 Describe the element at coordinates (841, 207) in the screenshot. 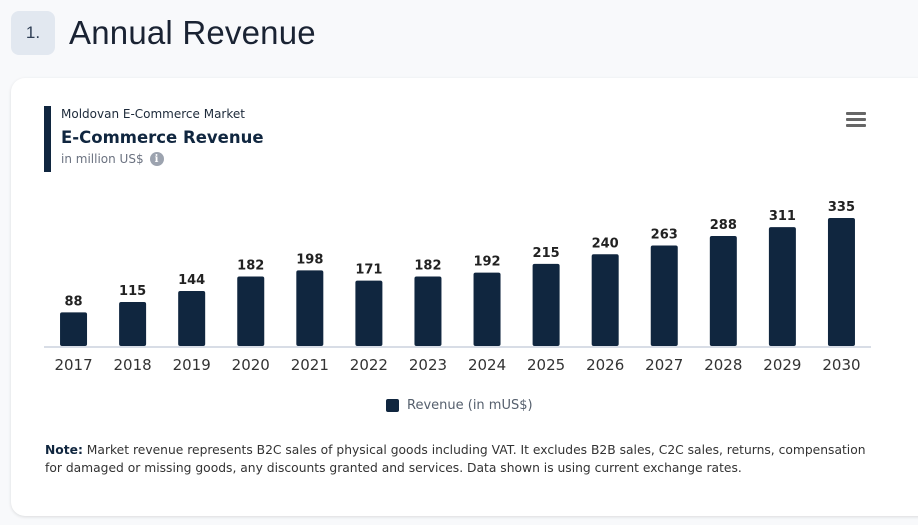

I see `data-label-2030: 335` at that location.